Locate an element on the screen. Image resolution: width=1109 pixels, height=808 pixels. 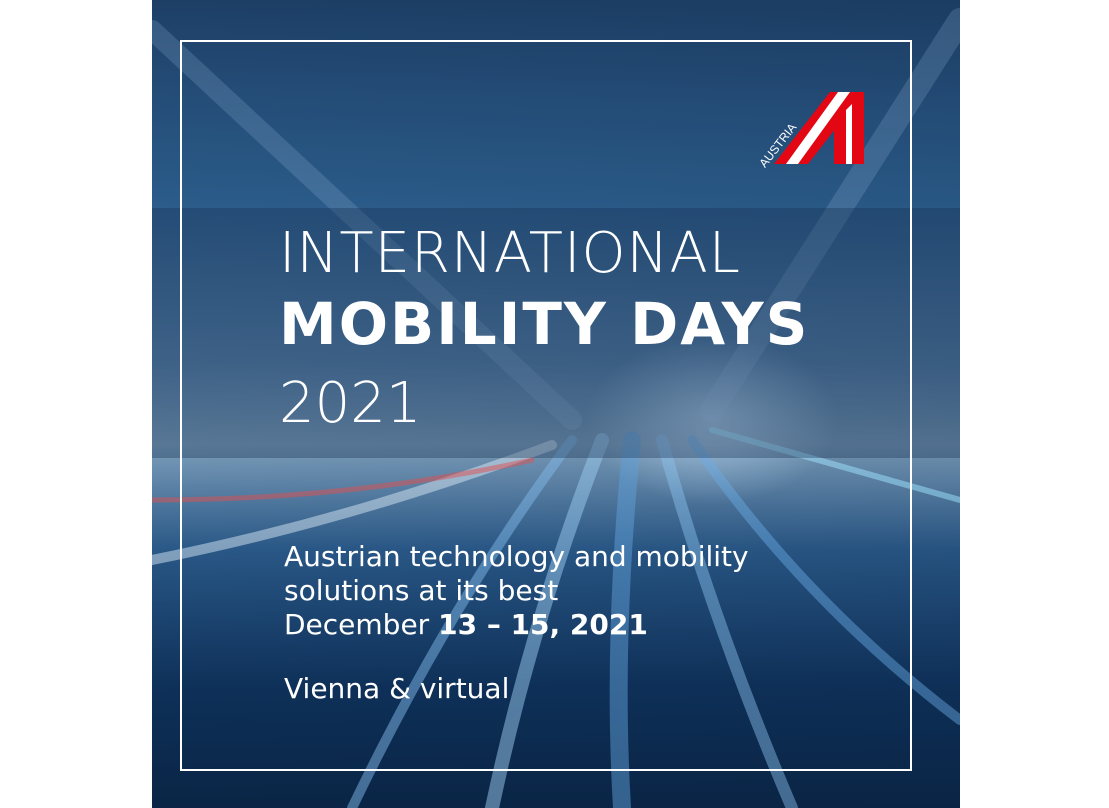
title-year: 2021 is located at coordinates (350, 403).